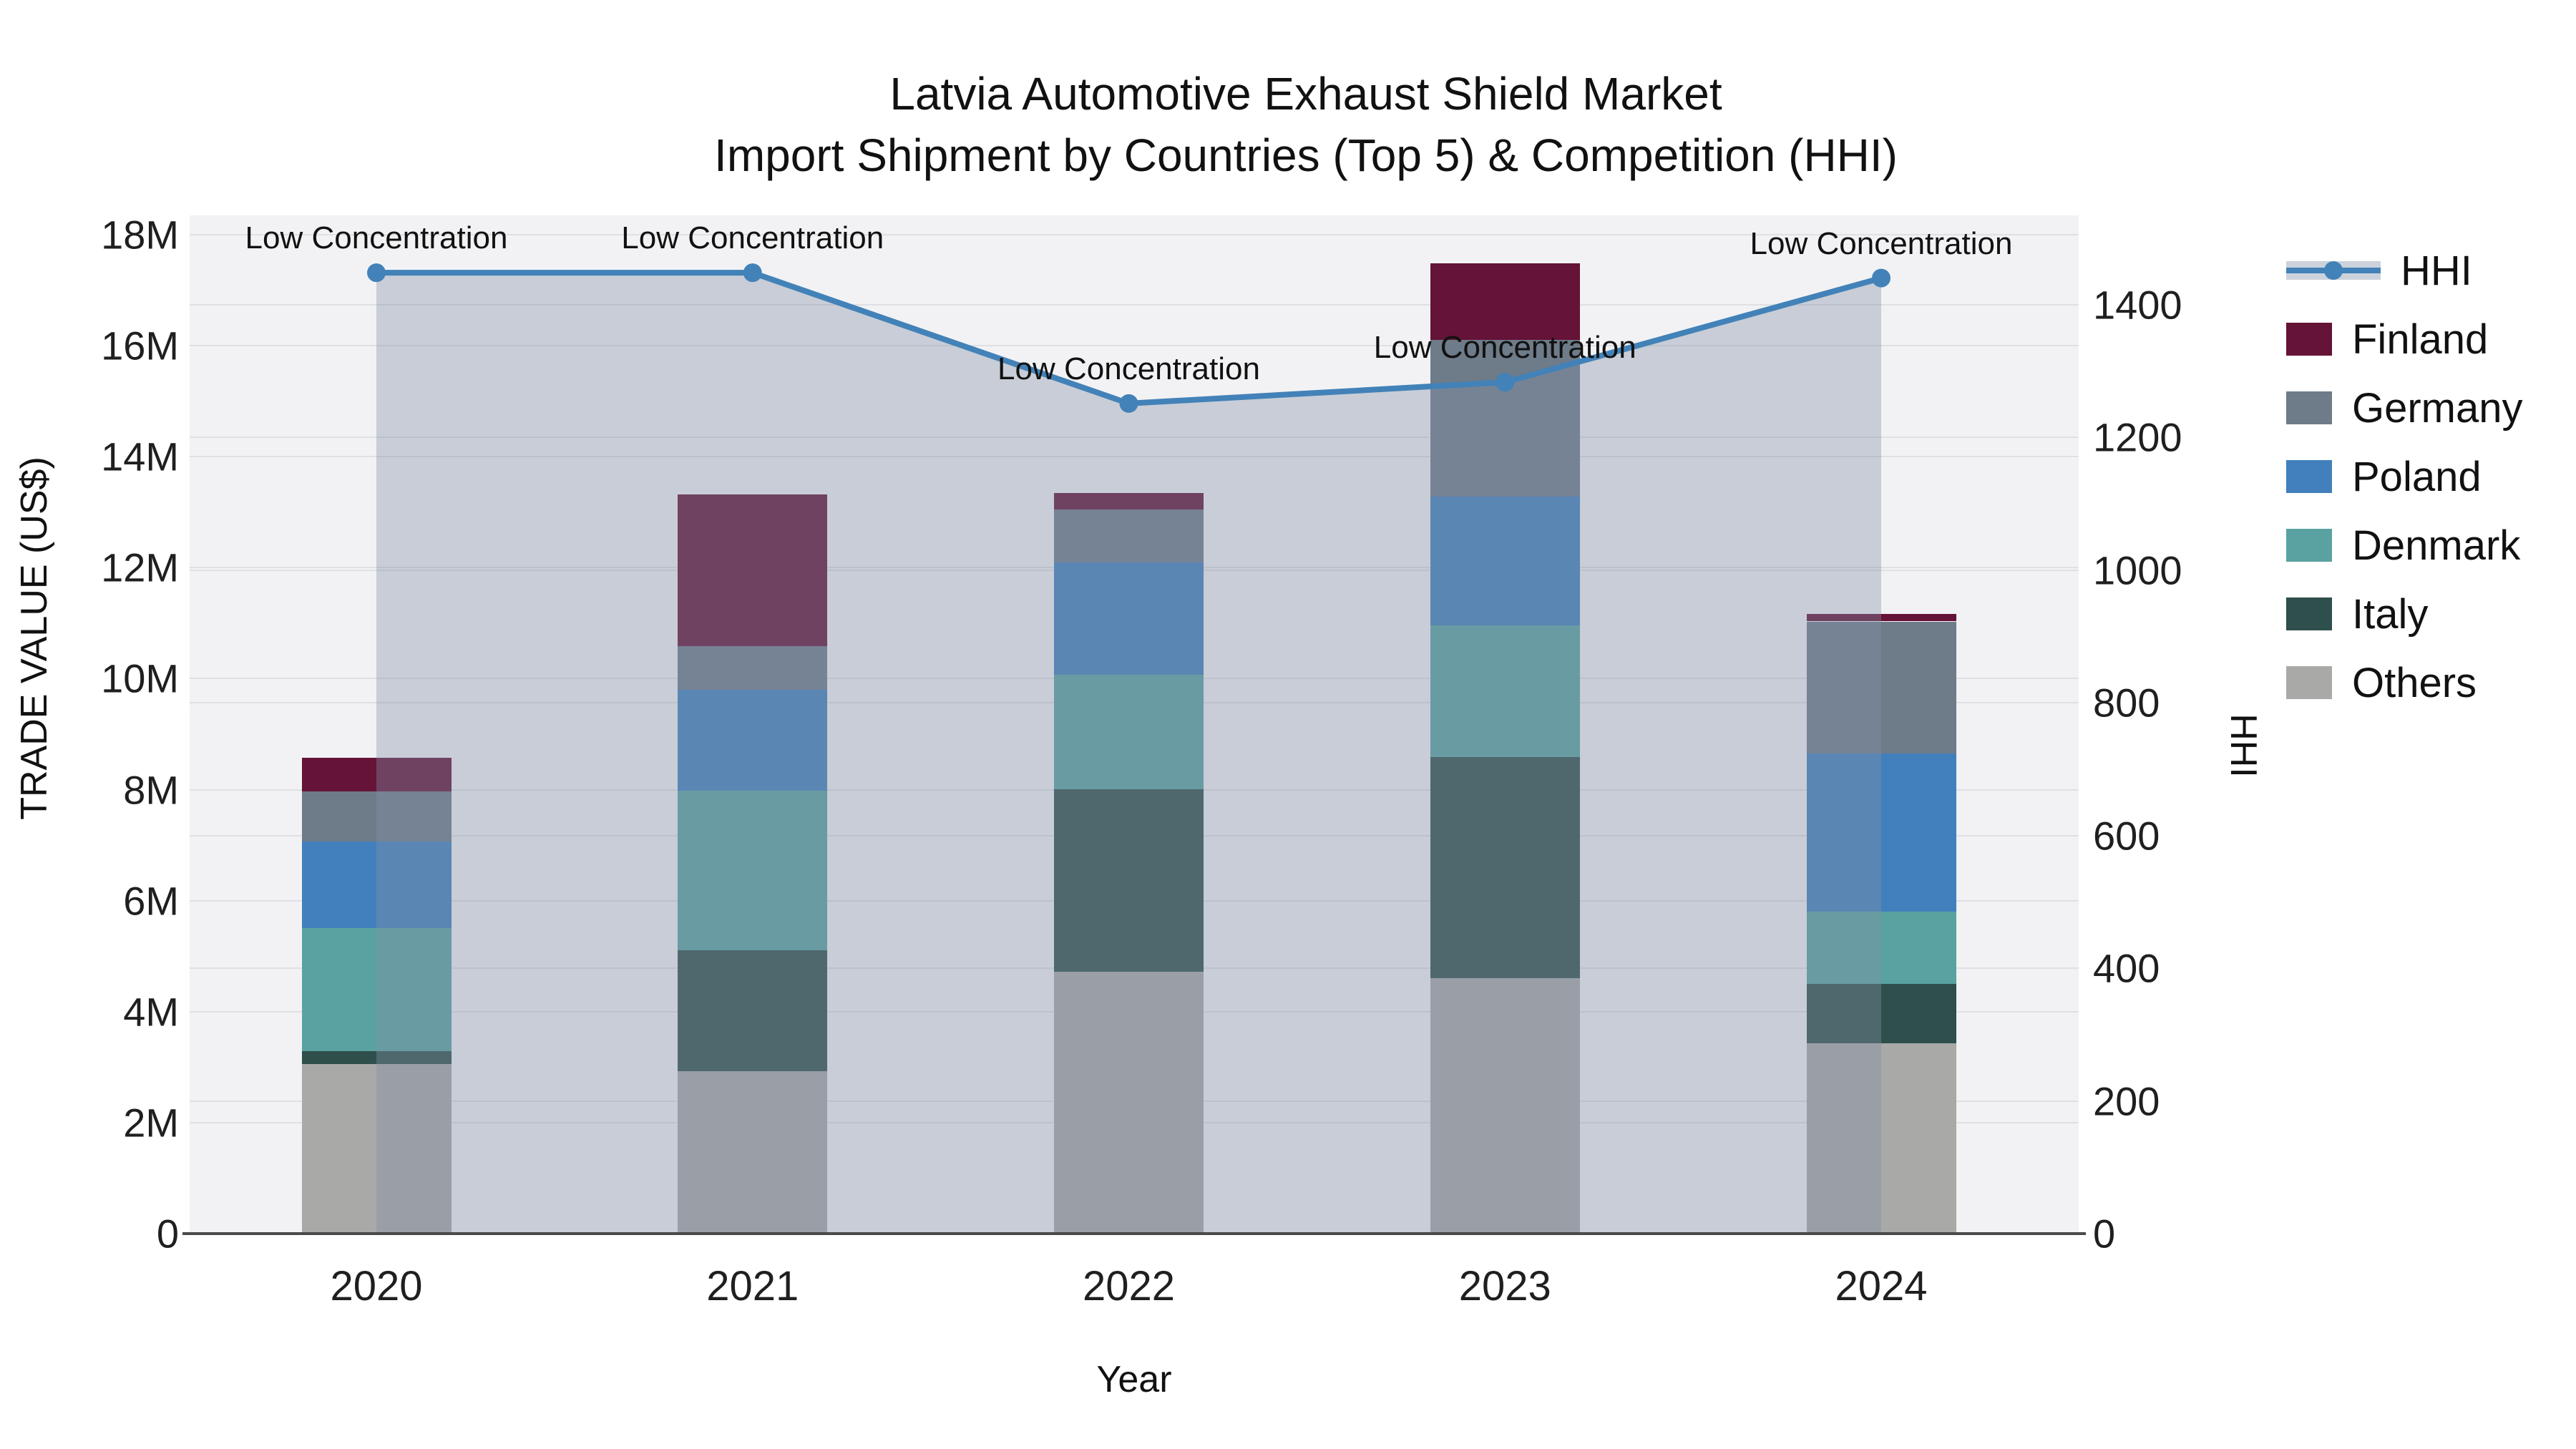 Image resolution: width=2576 pixels, height=1449 pixels. Describe the element at coordinates (1134, 1233) in the screenshot. I see `x-axis-line` at that location.